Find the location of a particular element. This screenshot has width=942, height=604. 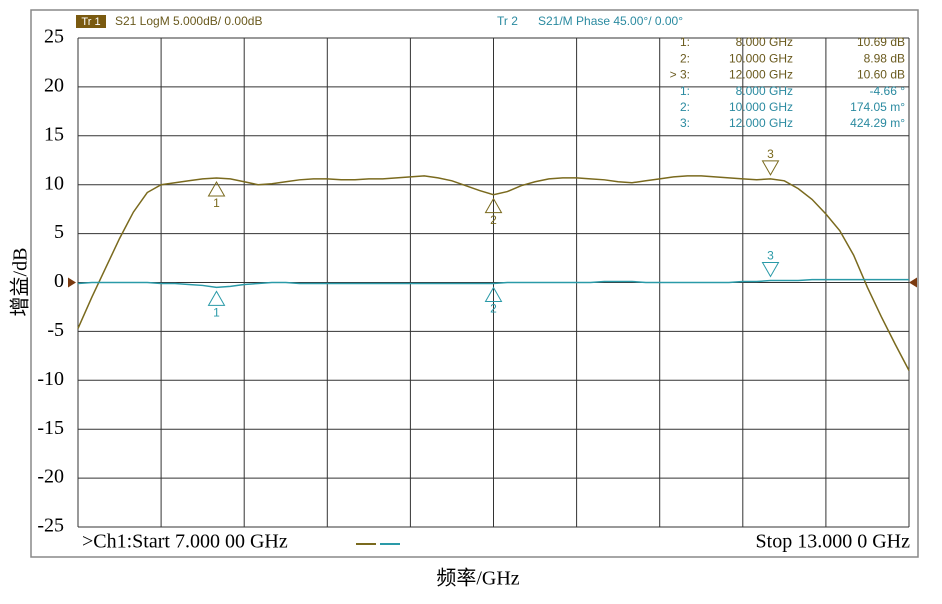

marker-readout: 10.60 dB is located at coordinates (881, 75).